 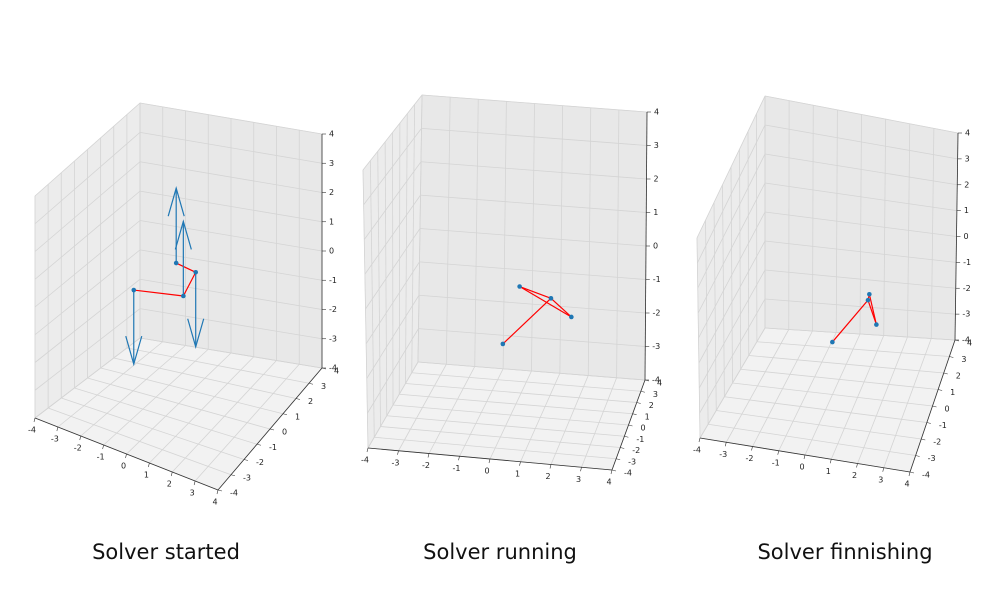 I want to click on x-tick-label: -3, so click(x=723, y=454).